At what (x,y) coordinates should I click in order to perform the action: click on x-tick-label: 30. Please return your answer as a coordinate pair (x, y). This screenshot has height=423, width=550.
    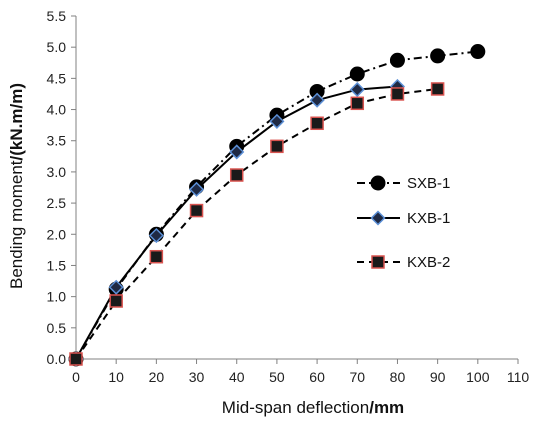
    Looking at the image, I should click on (197, 377).